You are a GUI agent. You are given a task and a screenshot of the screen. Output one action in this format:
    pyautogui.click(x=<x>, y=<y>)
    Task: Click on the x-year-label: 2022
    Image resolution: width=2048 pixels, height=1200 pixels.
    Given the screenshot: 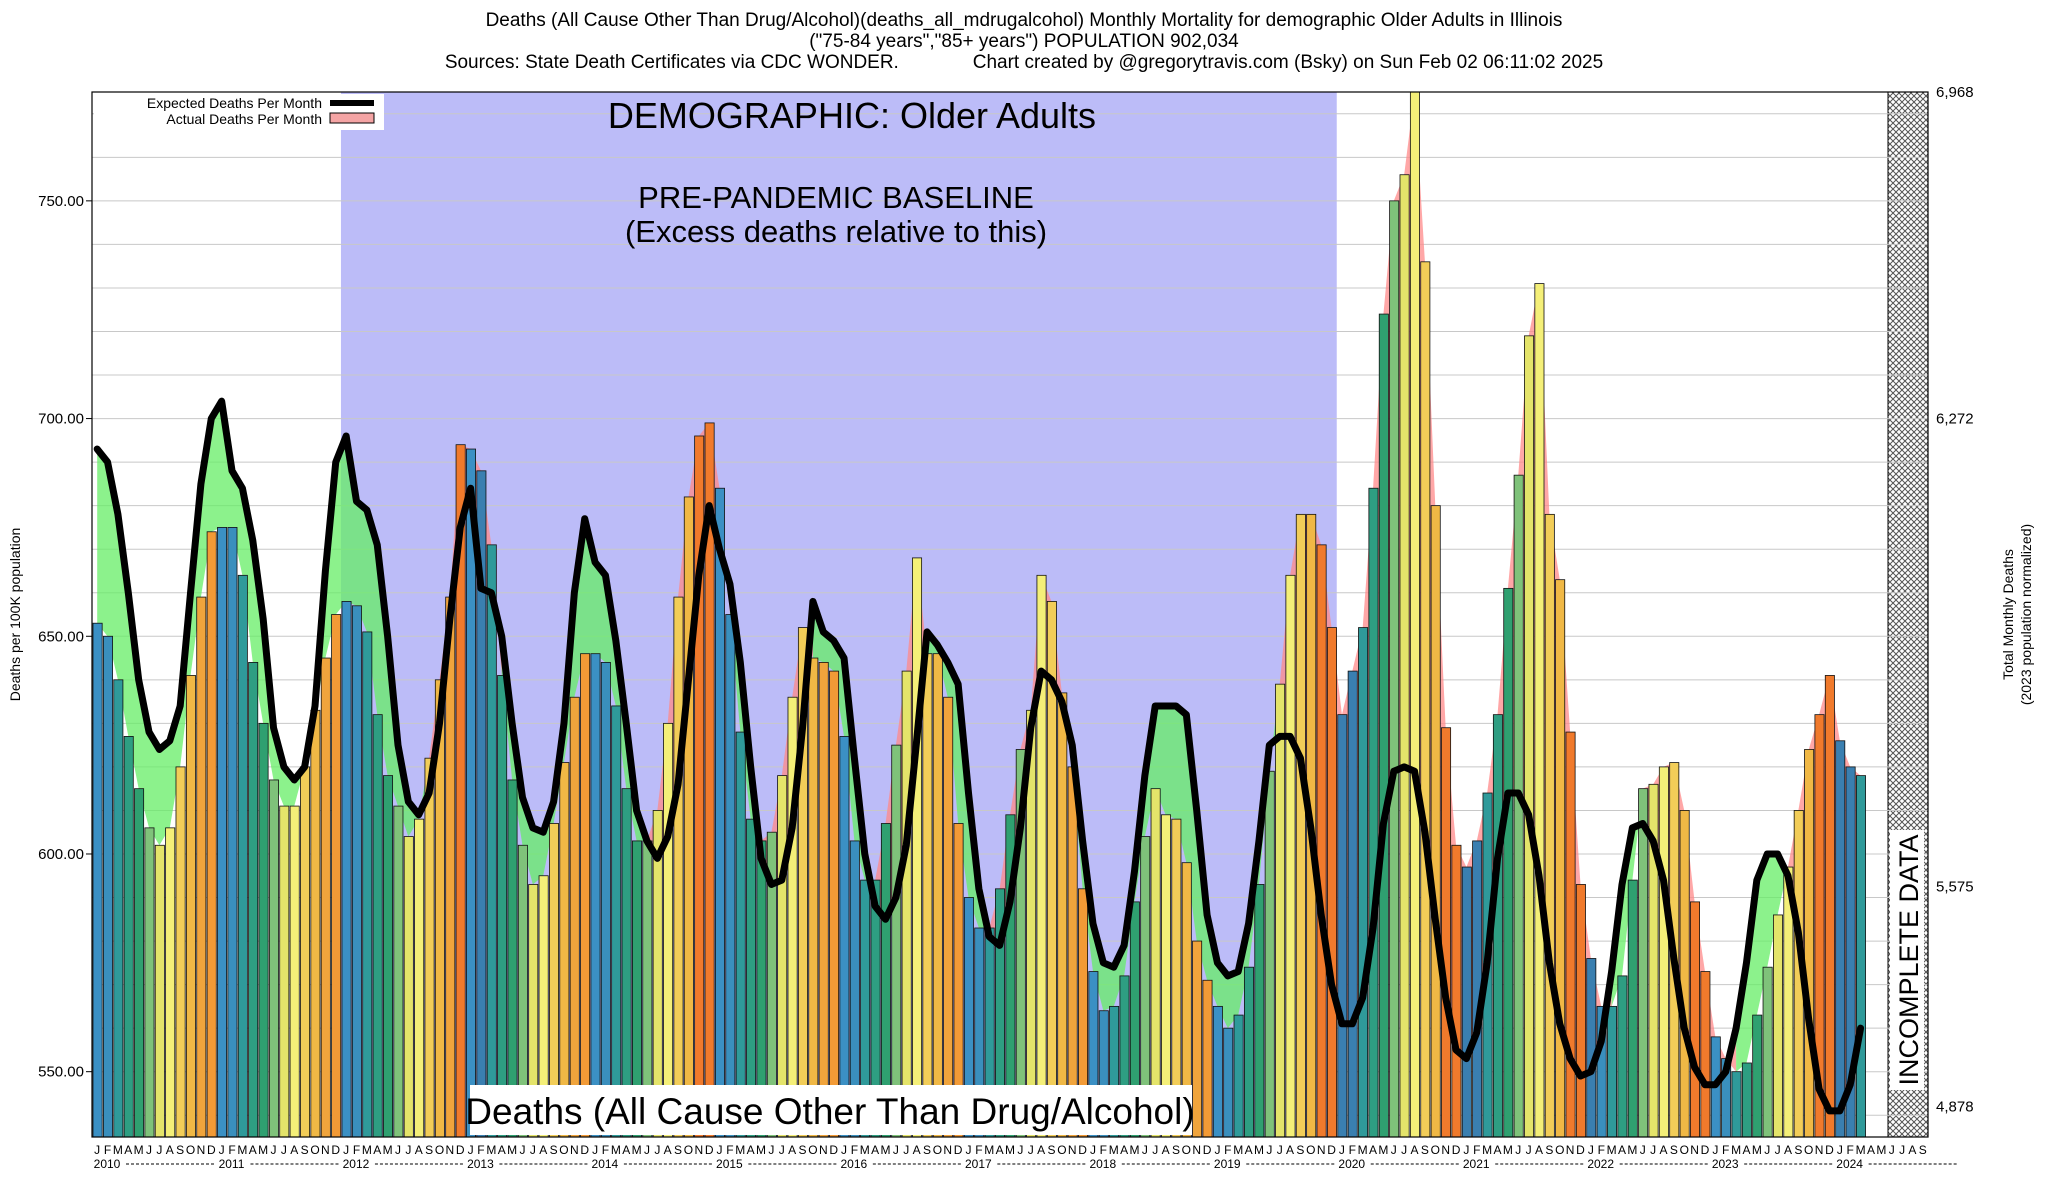 What is the action you would take?
    pyautogui.click(x=1600, y=1164)
    